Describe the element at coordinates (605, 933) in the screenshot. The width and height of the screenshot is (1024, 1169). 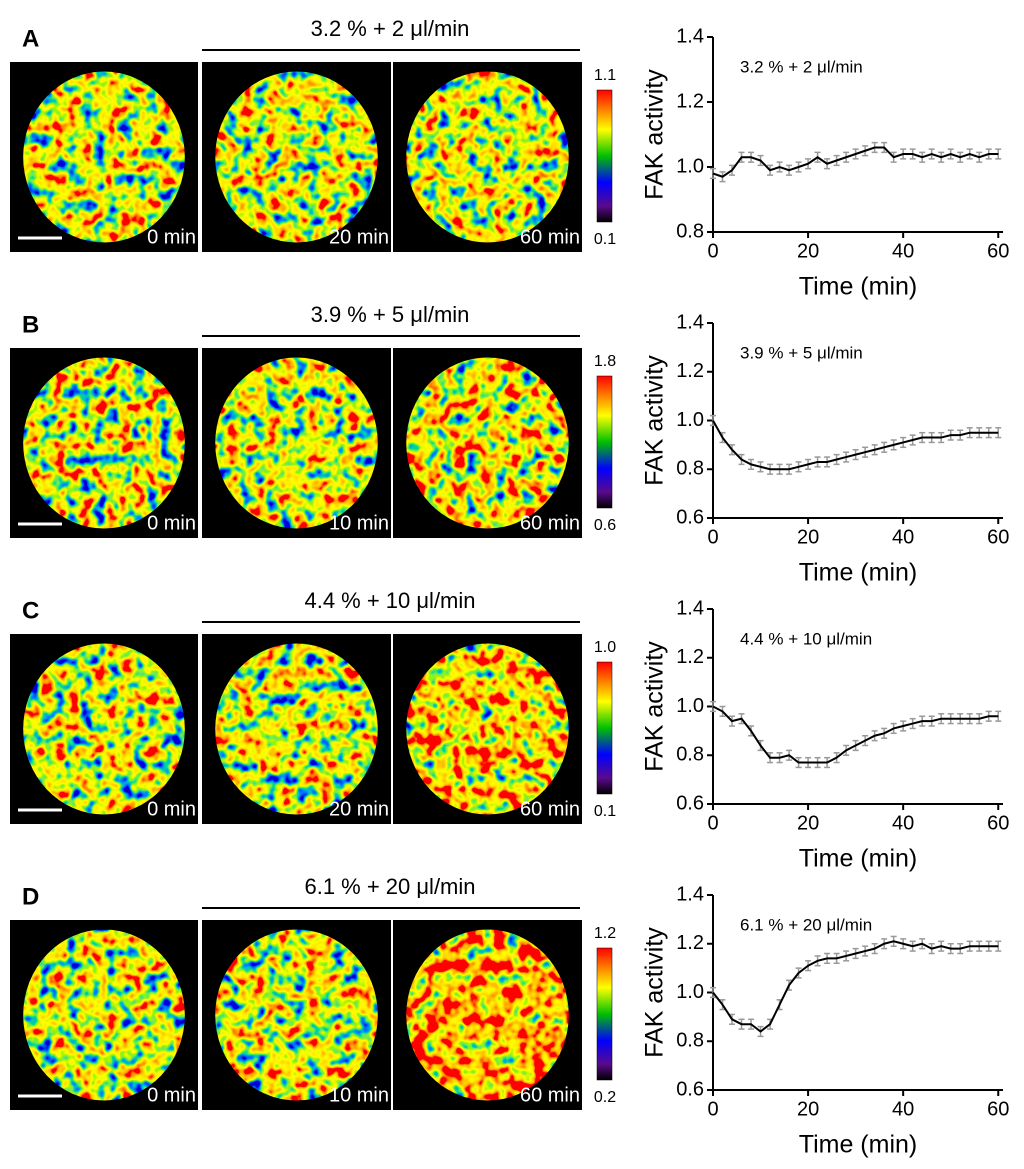
I see `colorbar-max: 1.2` at that location.